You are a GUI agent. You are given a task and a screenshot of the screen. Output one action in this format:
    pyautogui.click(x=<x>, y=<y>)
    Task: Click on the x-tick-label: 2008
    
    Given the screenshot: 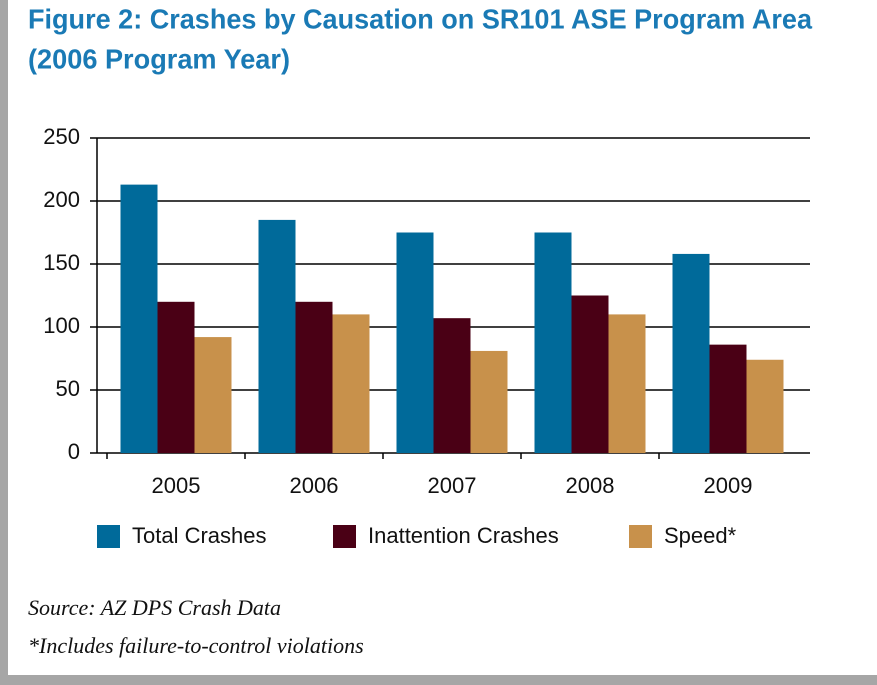 What is the action you would take?
    pyautogui.click(x=590, y=485)
    